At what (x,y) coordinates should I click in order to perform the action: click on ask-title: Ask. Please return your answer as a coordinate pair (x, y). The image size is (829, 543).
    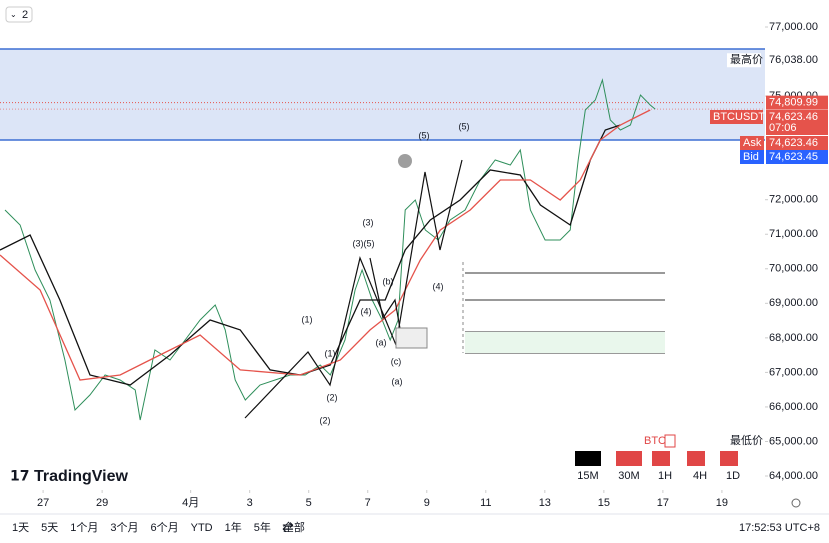
    Looking at the image, I should click on (752, 143).